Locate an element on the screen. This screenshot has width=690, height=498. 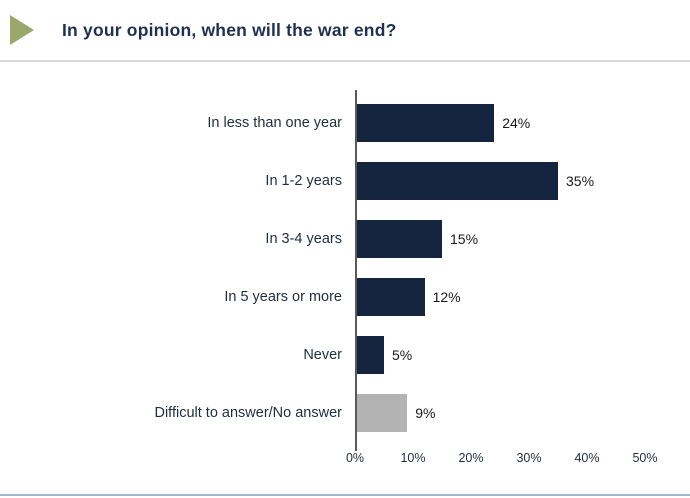
value-label: 9% is located at coordinates (425, 413).